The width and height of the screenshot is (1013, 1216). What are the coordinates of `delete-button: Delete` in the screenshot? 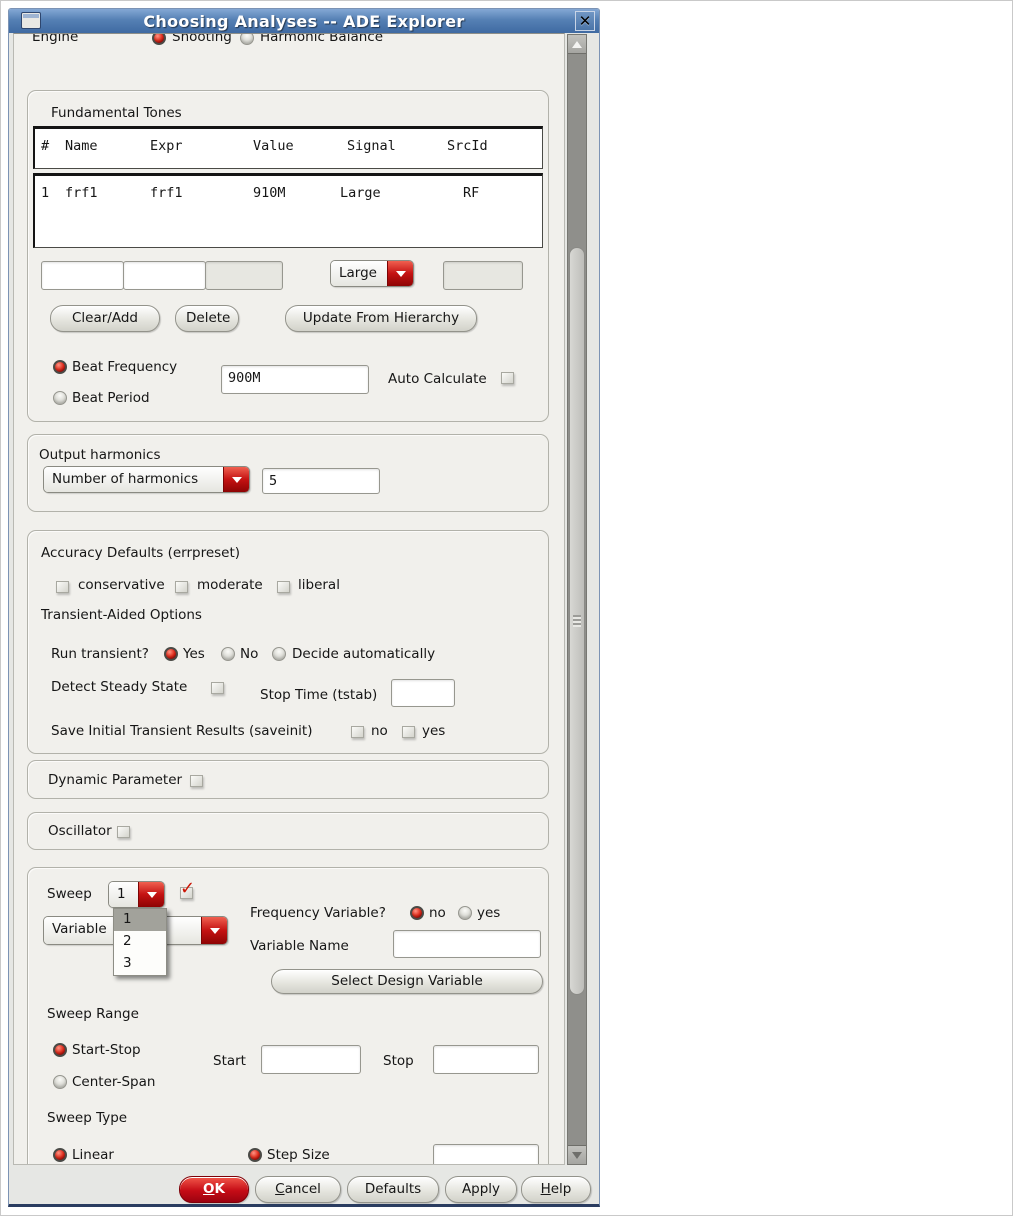 It's located at (207, 318).